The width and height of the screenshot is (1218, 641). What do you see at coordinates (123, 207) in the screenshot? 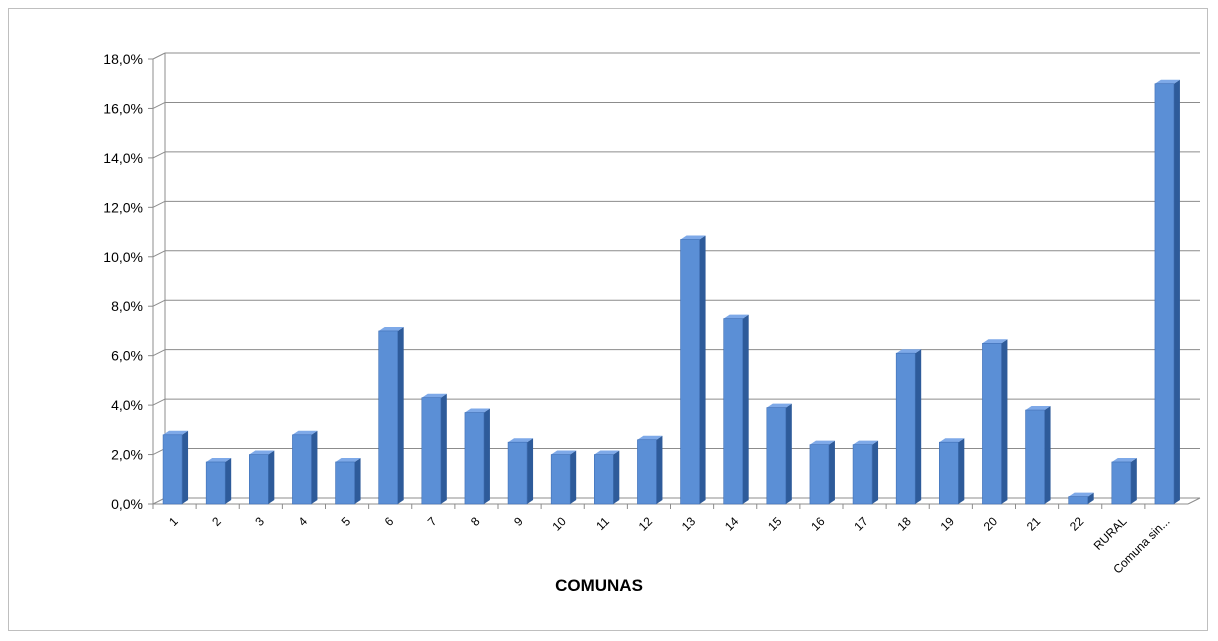
I see `y-tick-label: 12,0%` at bounding box center [123, 207].